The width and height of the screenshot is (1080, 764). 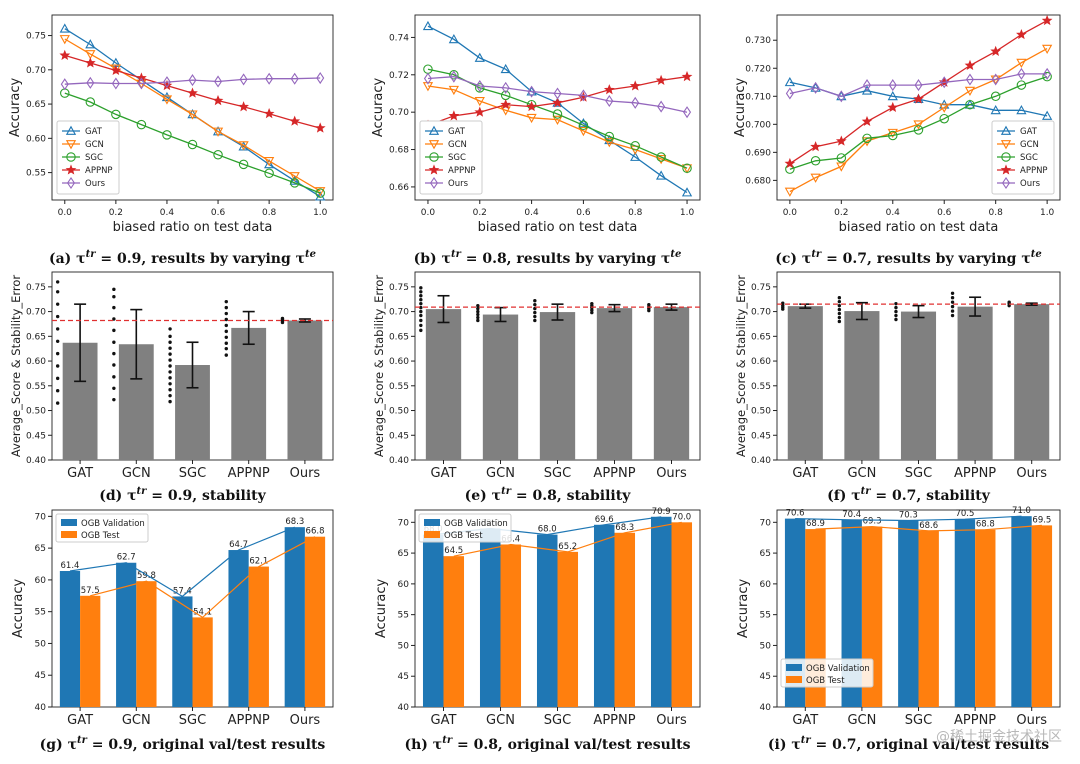 I want to click on legend-label-gcn: GCN, so click(x=1029, y=145).